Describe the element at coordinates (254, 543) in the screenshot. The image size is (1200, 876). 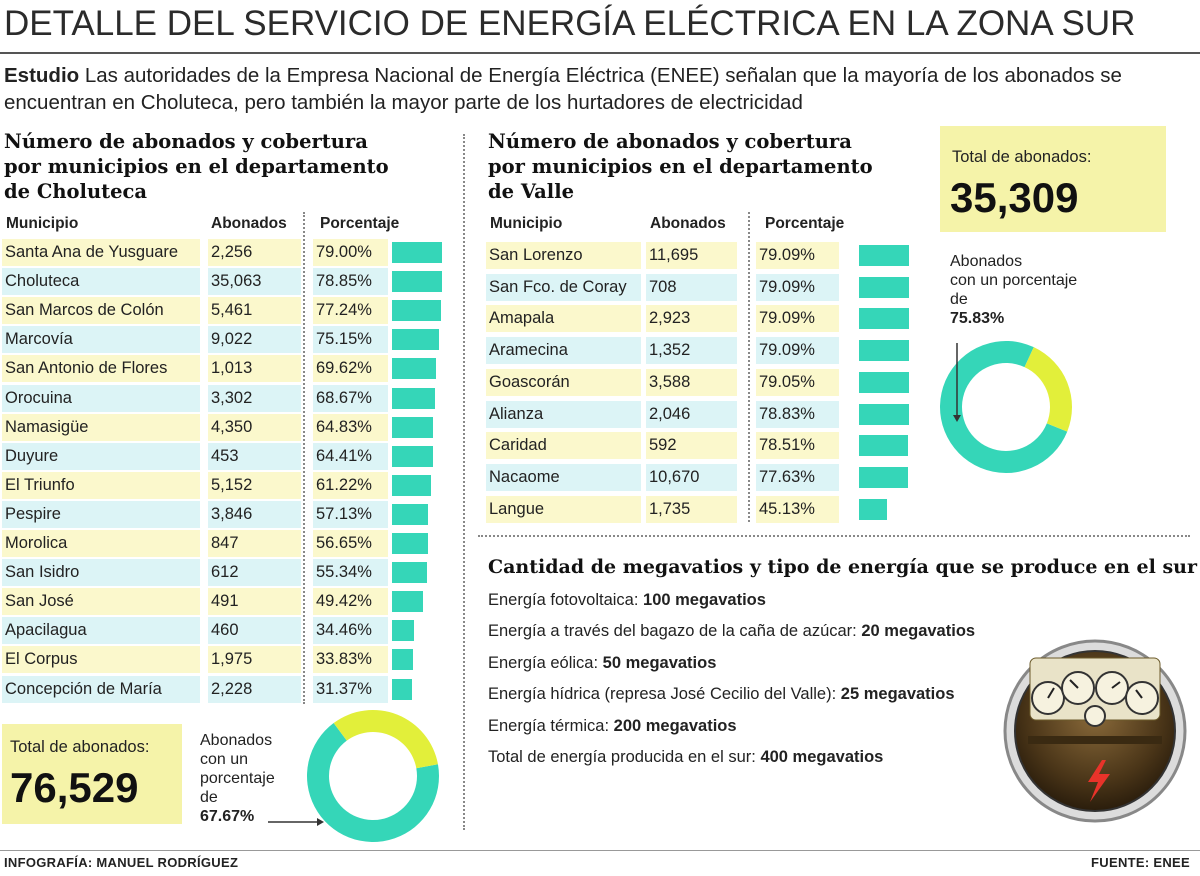
I see `choluteca-abonados: 847` at that location.